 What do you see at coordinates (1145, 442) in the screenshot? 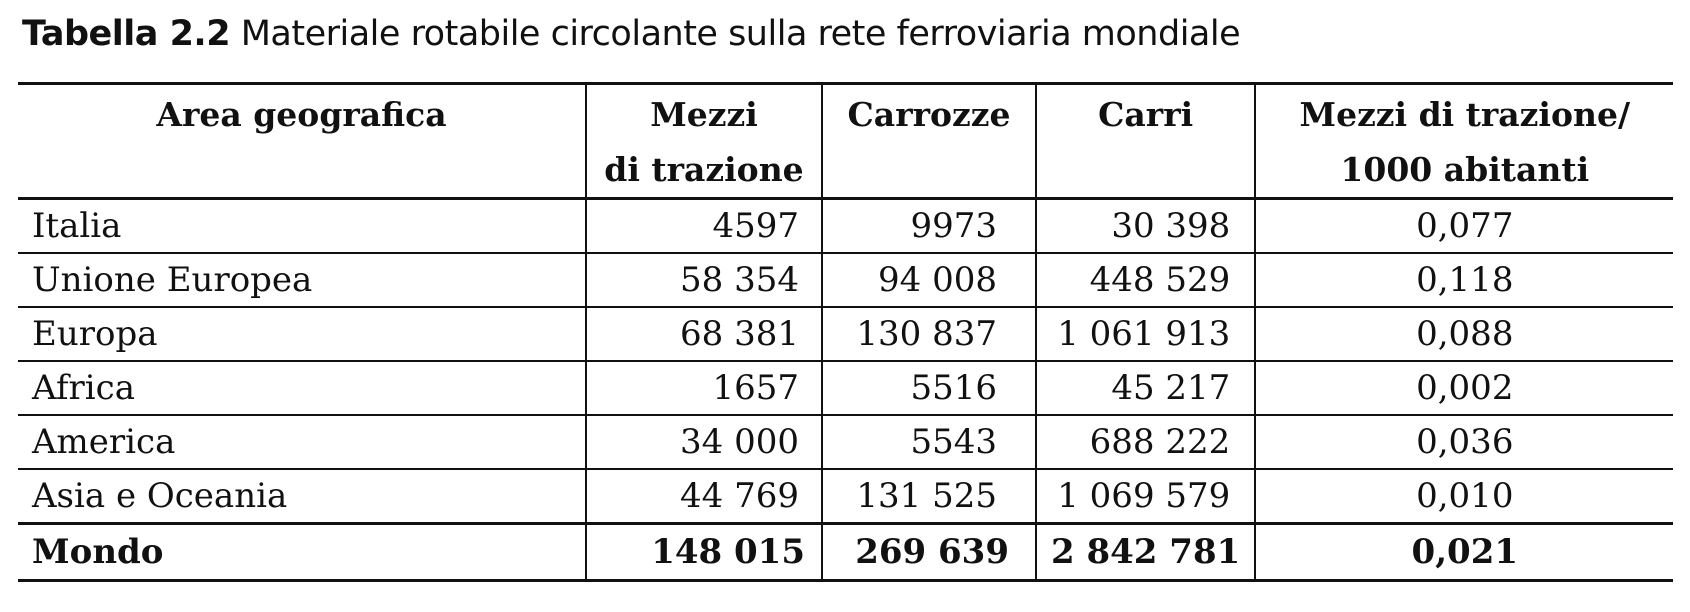
I see `cell-wagons: 688 222` at bounding box center [1145, 442].